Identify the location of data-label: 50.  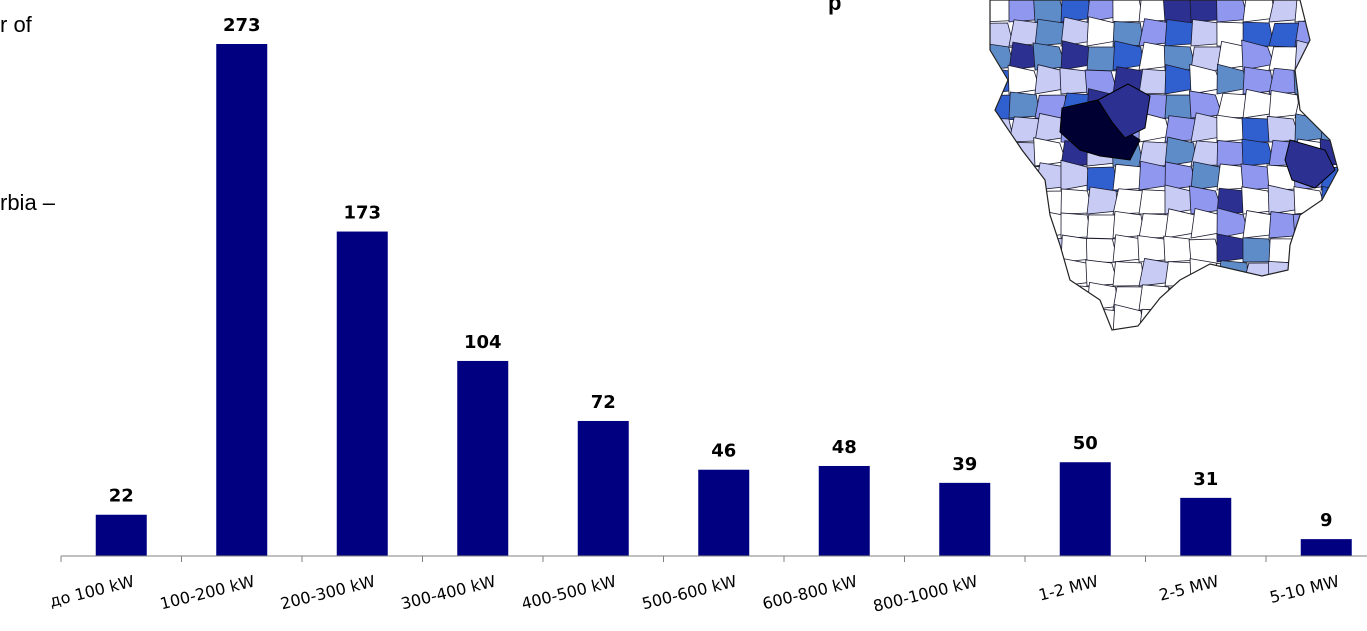
(1085, 443).